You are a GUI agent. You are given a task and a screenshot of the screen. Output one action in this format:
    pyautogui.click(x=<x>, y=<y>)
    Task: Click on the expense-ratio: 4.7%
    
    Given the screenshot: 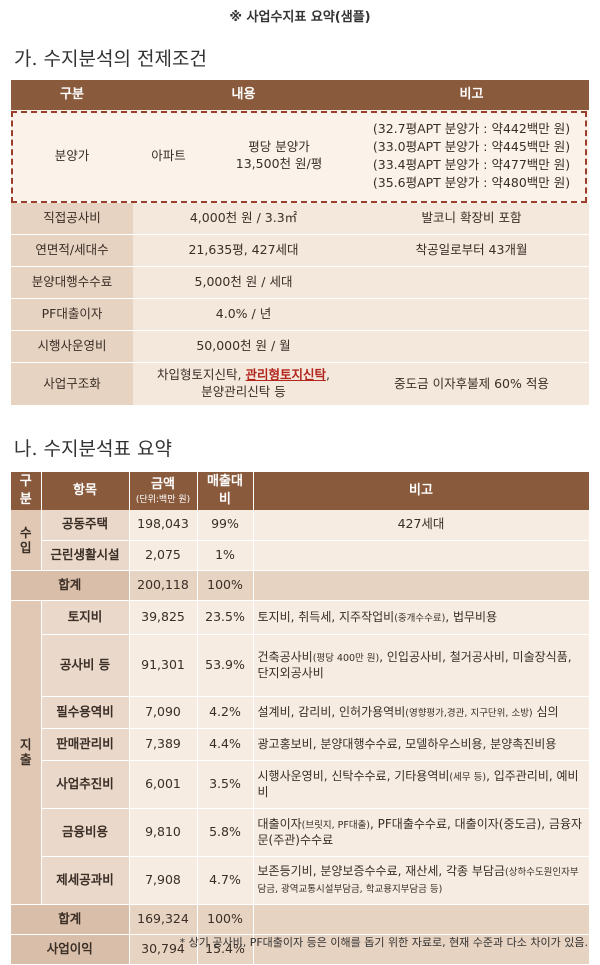 What is the action you would take?
    pyautogui.click(x=225, y=880)
    